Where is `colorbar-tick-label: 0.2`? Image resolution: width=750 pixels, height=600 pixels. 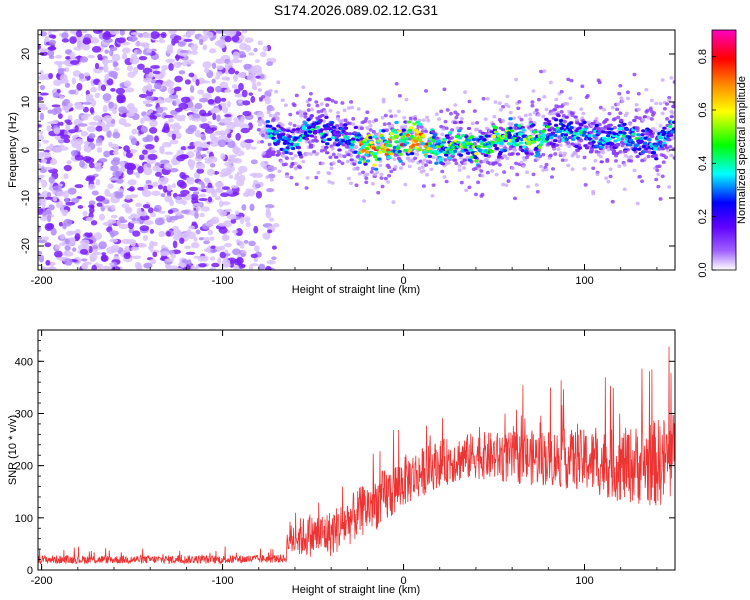
colorbar-tick-label: 0.2 is located at coordinates (703, 216).